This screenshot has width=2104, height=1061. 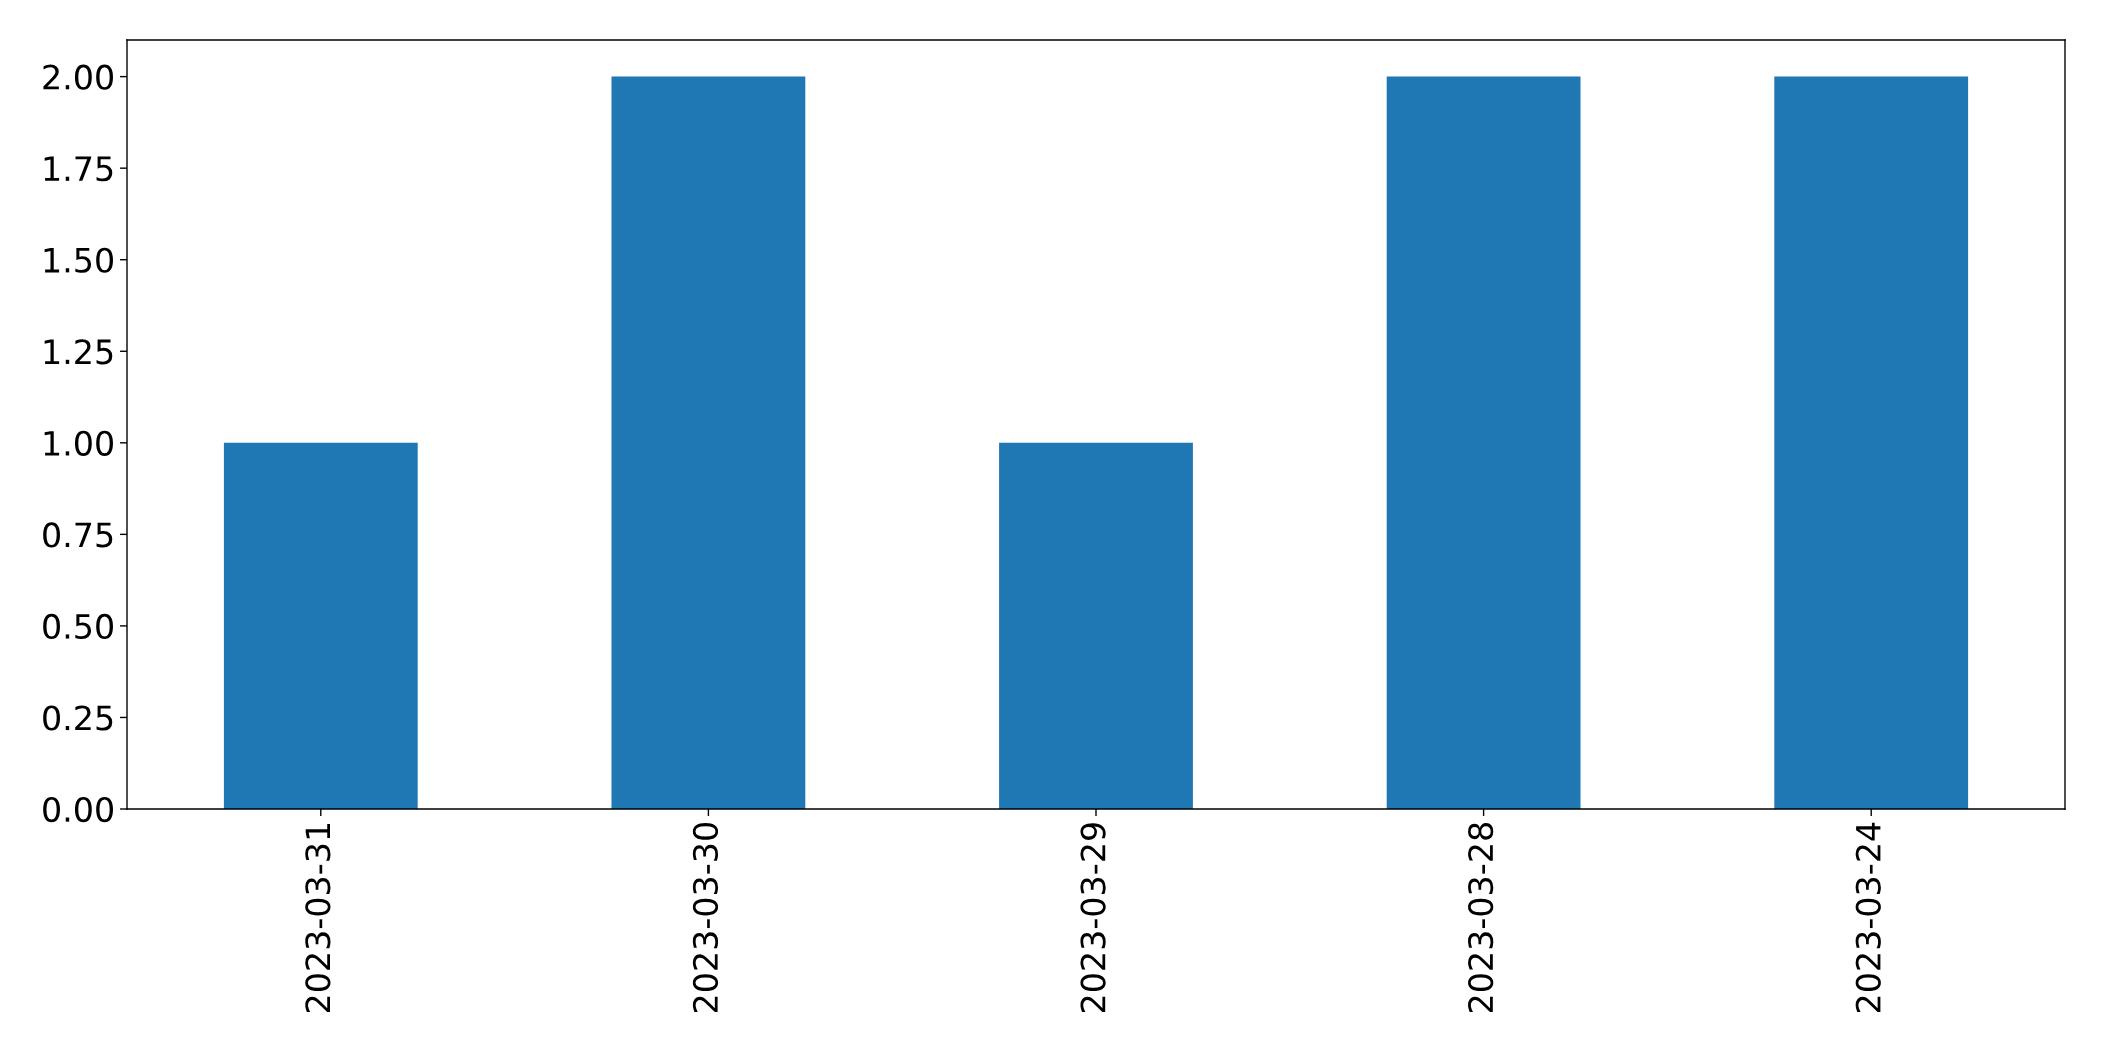 I want to click on x-tick-label: 2023-03-24, so click(x=1868, y=917).